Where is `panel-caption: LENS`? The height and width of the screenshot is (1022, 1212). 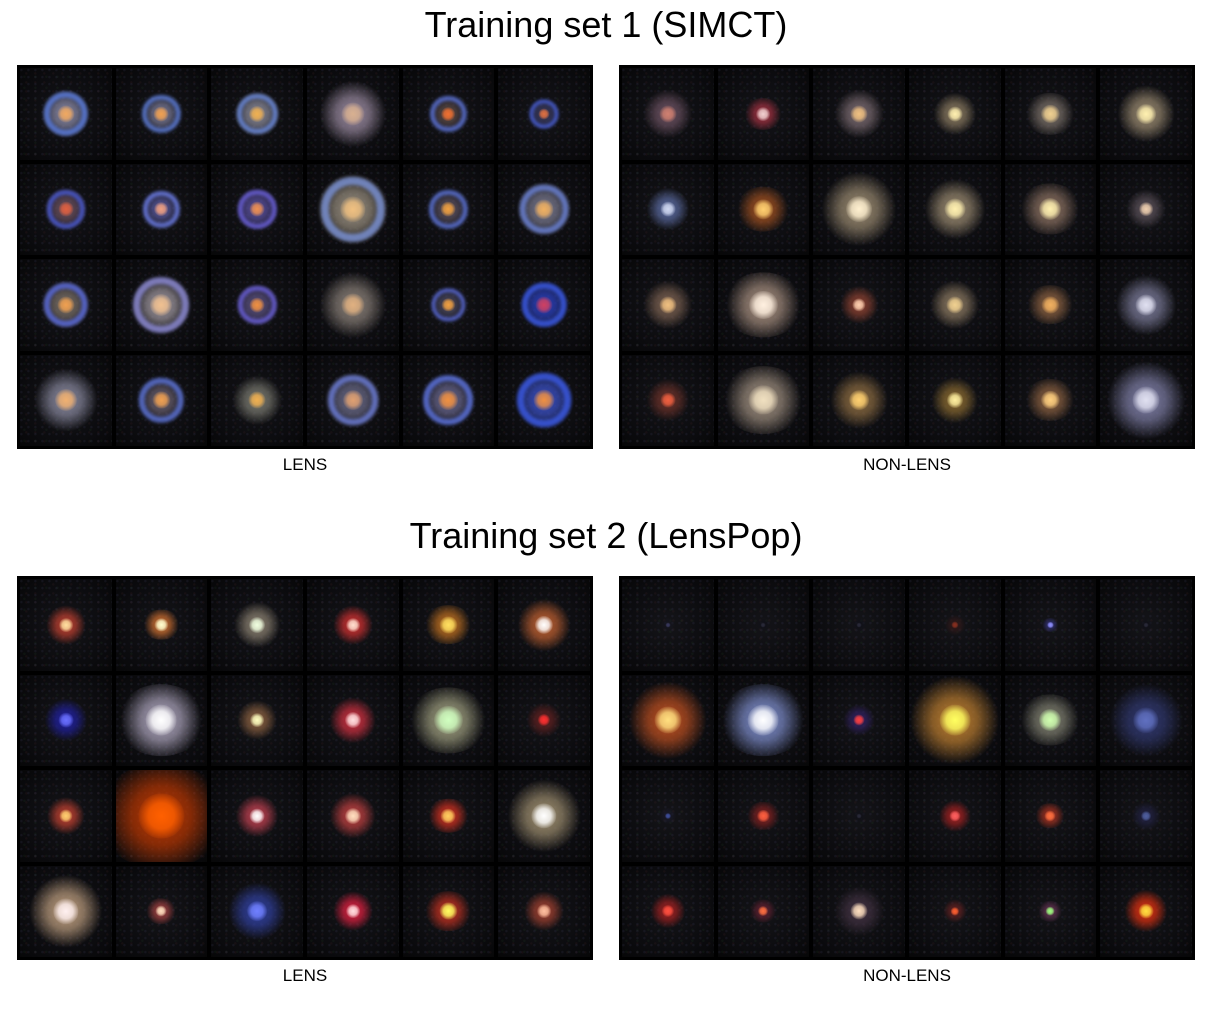 panel-caption: LENS is located at coordinates (305, 464).